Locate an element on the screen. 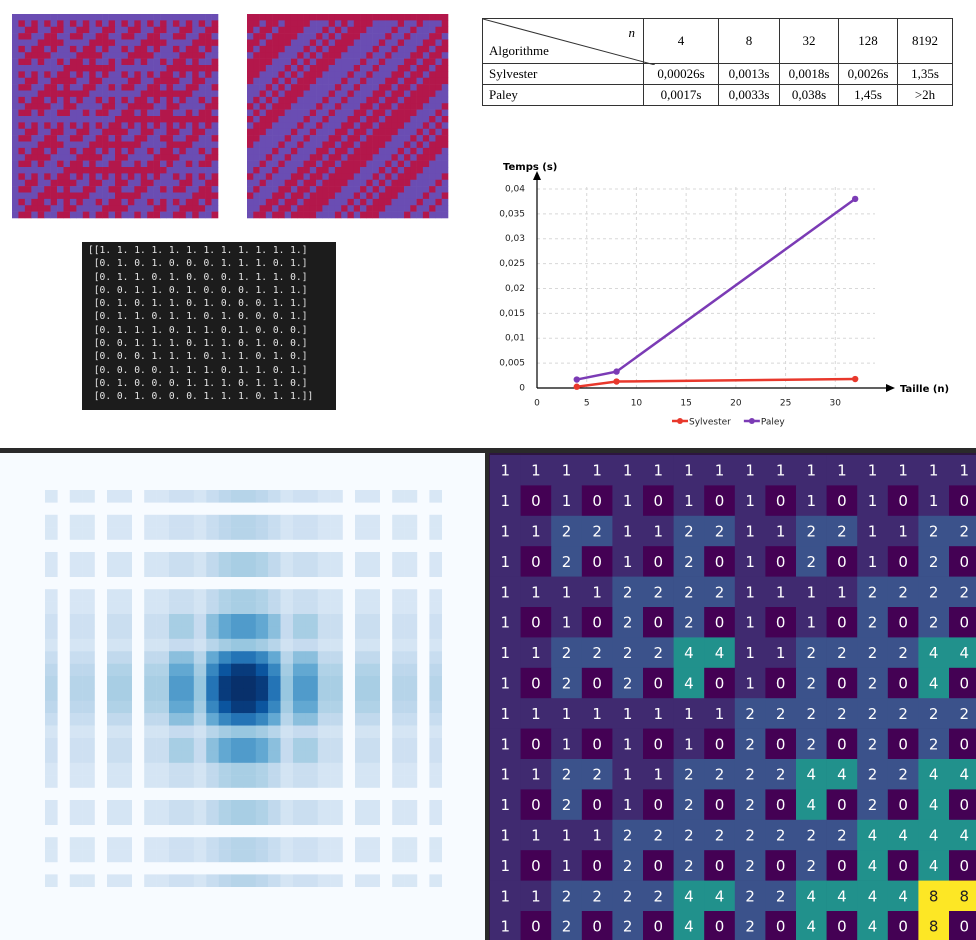  matrix-value: 4 is located at coordinates (934, 775).